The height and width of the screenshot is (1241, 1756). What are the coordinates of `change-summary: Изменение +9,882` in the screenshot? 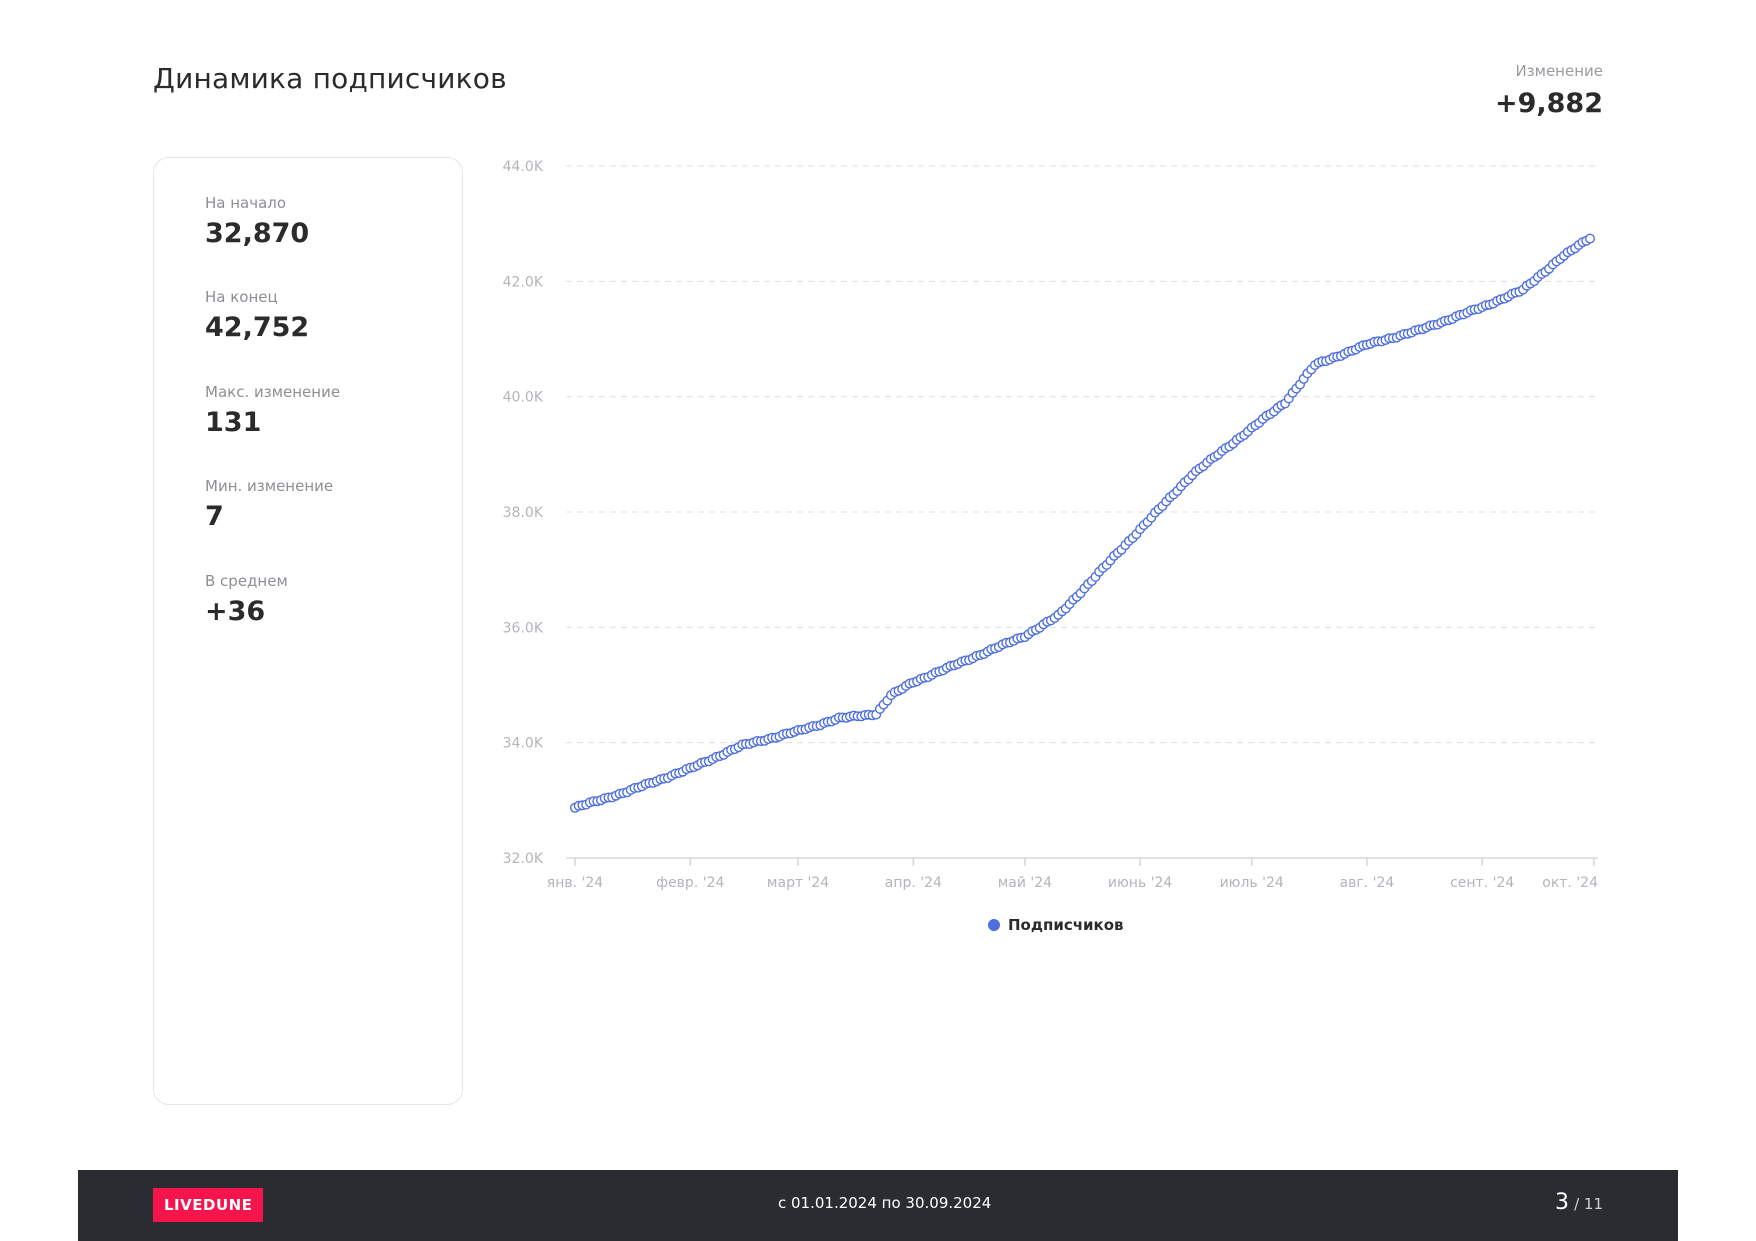 It's located at (1549, 90).